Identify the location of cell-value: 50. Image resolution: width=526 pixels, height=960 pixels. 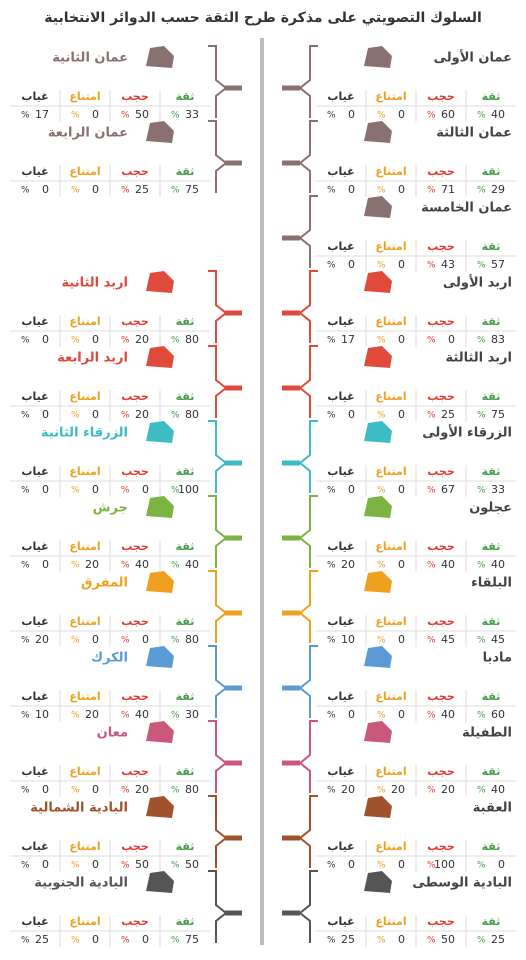
(192, 864).